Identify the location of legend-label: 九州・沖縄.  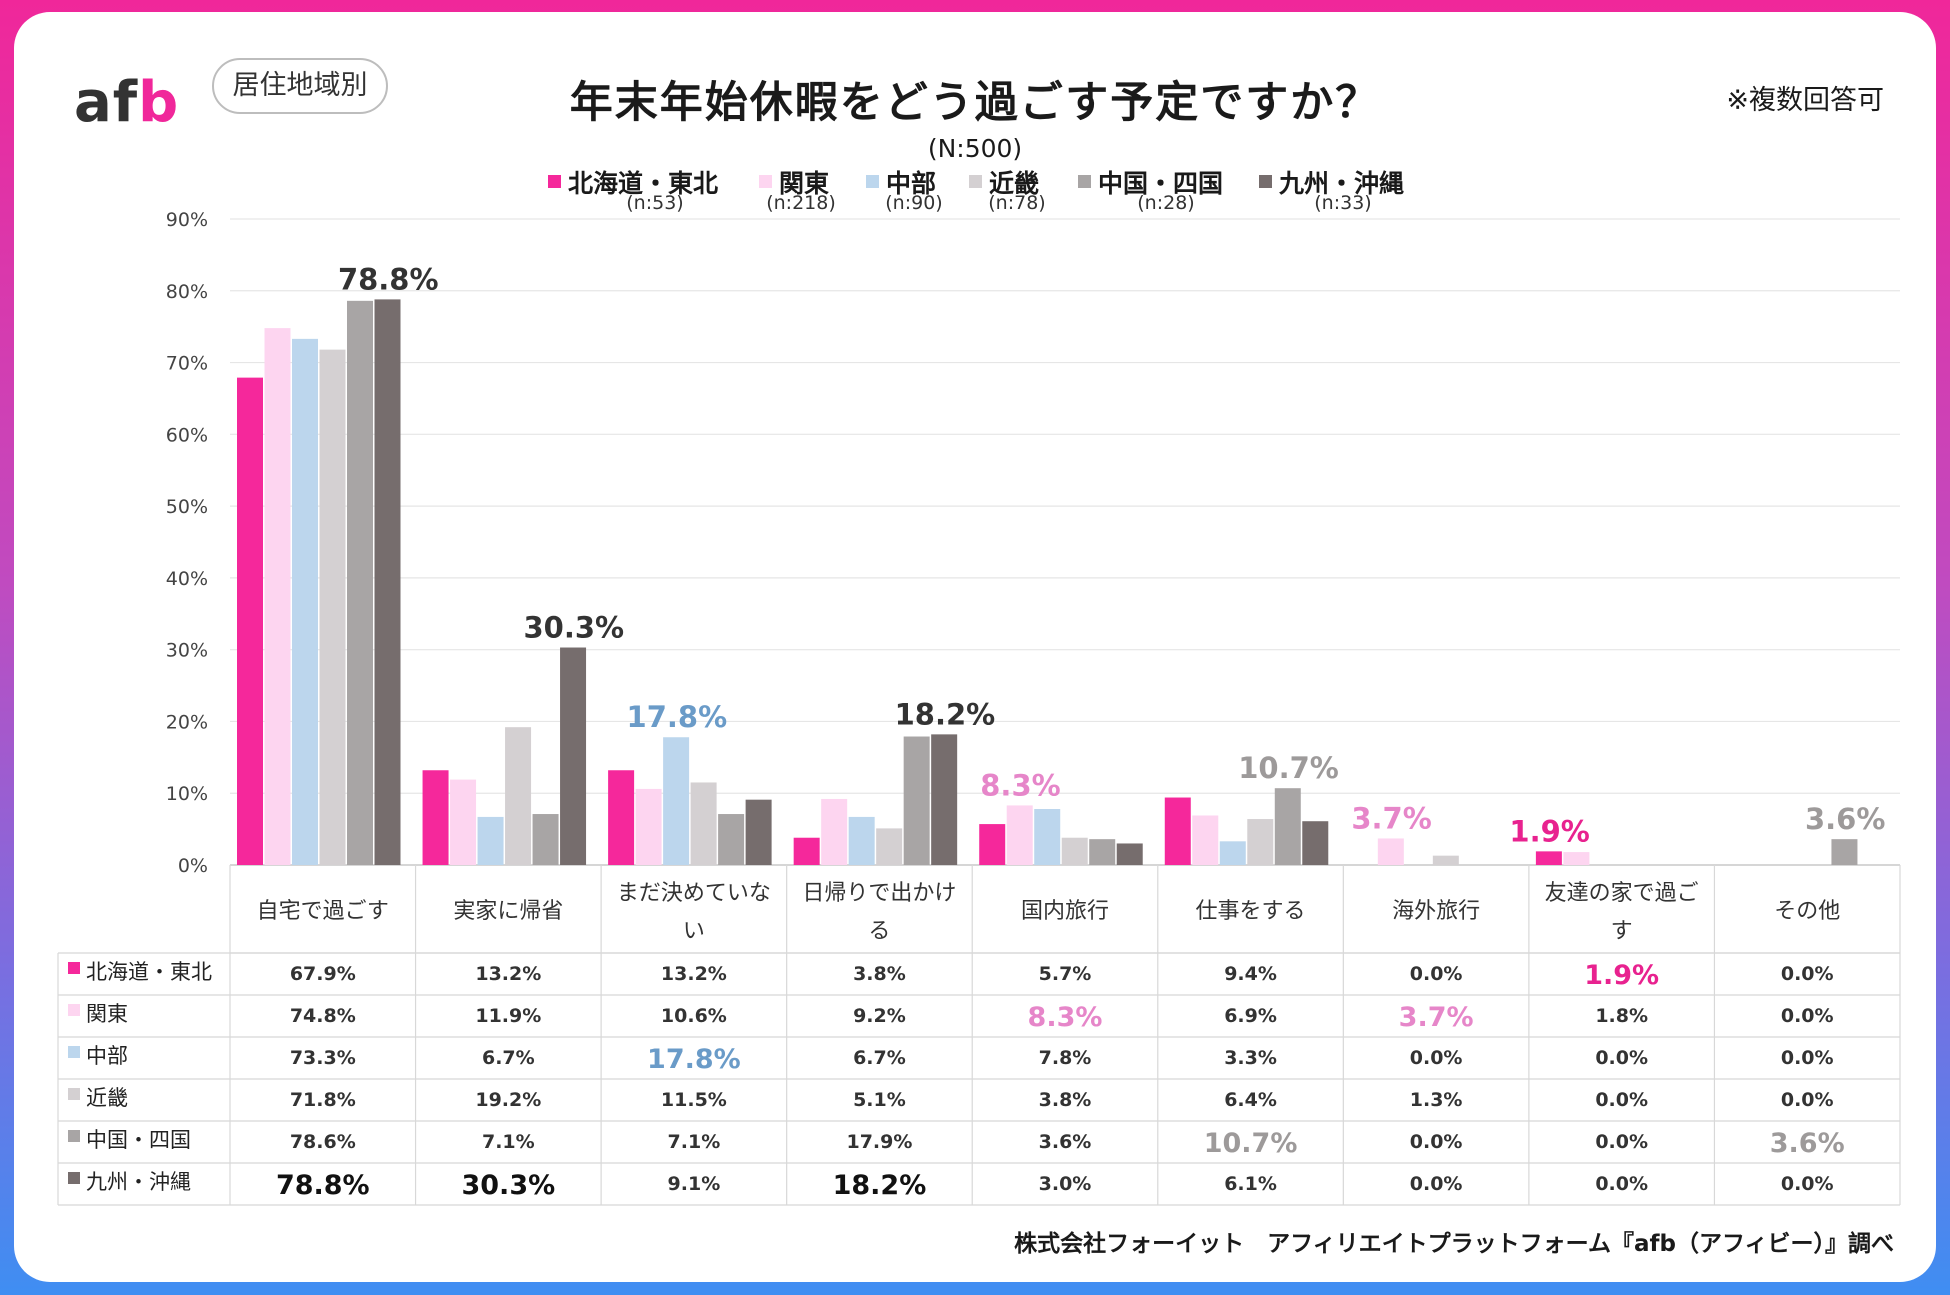
(1342, 183).